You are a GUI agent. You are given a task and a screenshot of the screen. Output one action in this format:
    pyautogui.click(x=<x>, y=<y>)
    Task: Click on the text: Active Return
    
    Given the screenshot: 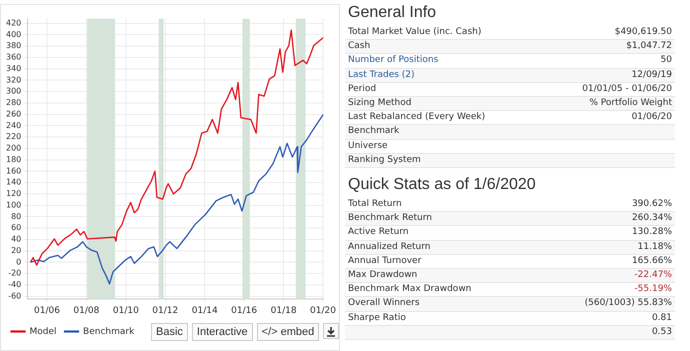 What is the action you would take?
    pyautogui.click(x=378, y=233)
    